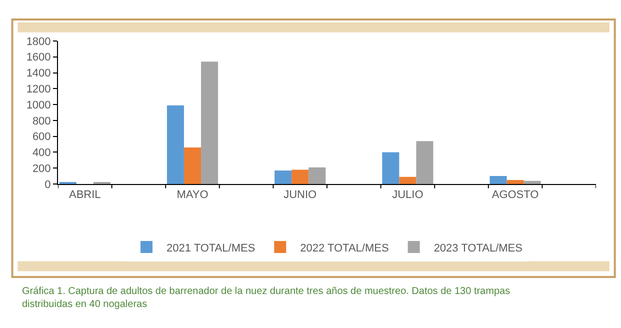  I want to click on y-tick-label: 200, so click(41, 168).